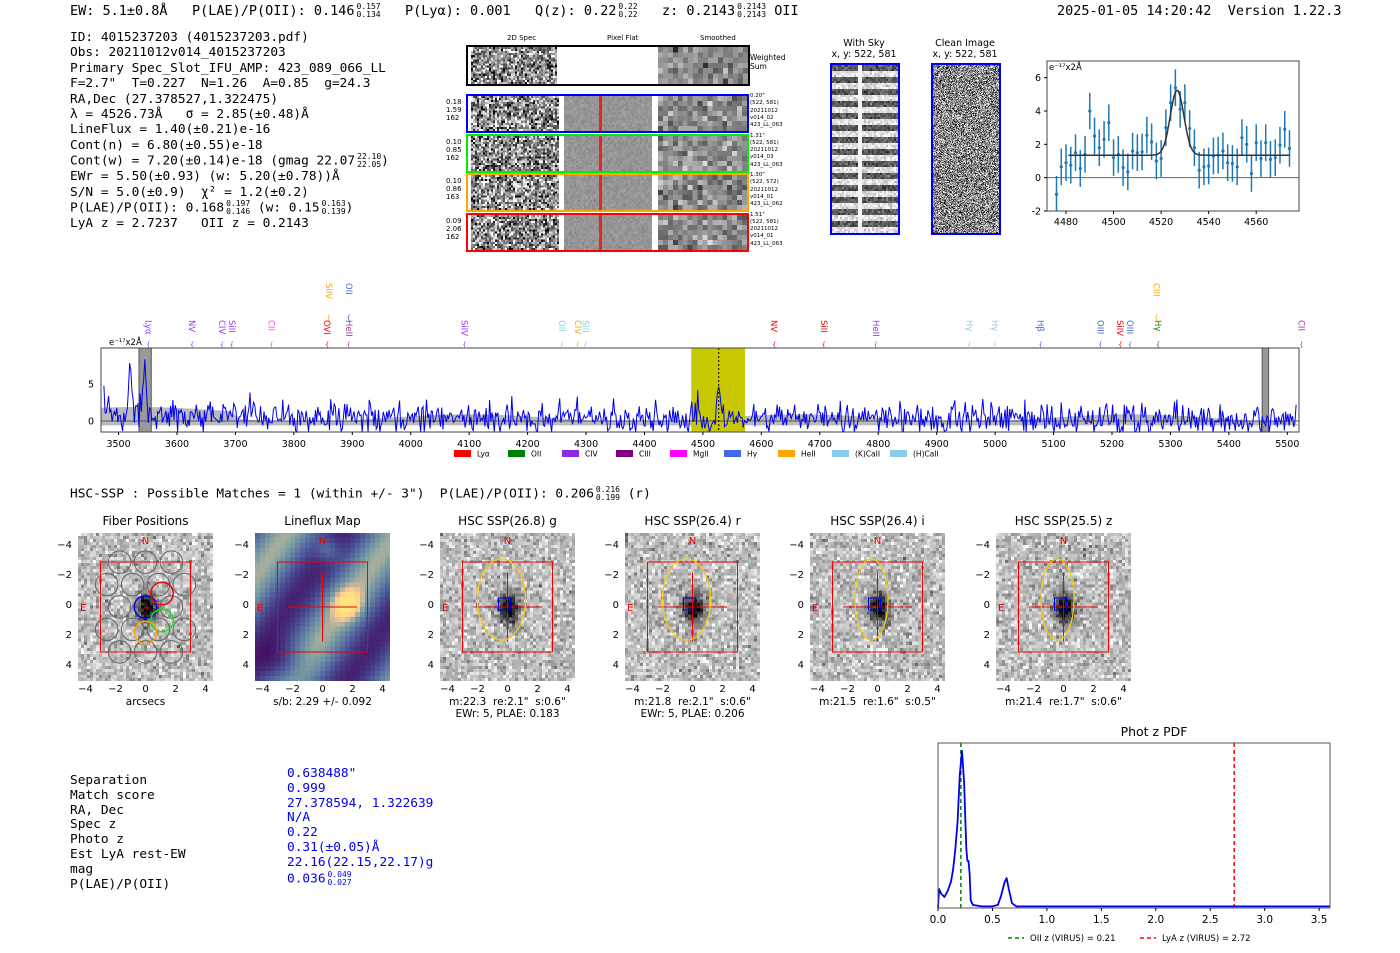 This screenshot has width=1400, height=953. What do you see at coordinates (507, 521) in the screenshot?
I see `panel-title: HSC SSP(26.8) g` at bounding box center [507, 521].